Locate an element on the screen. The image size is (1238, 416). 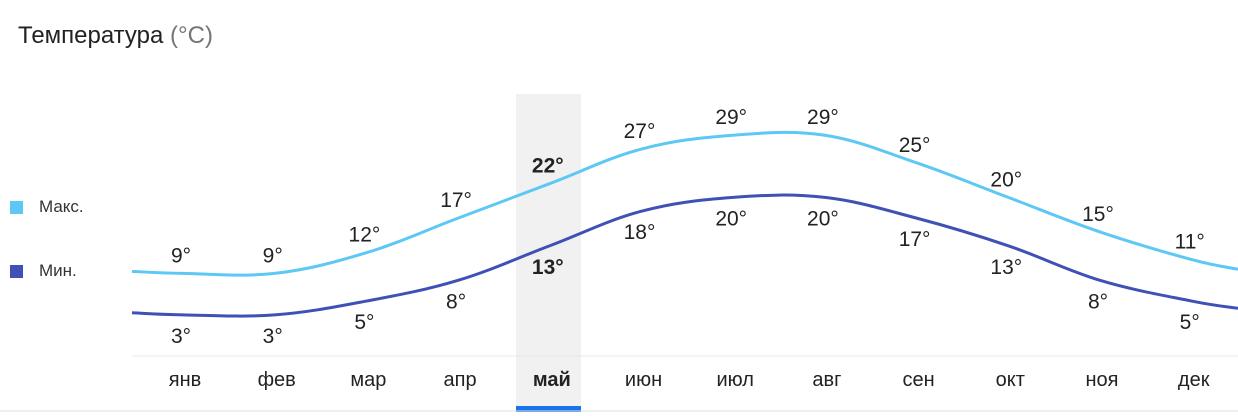
max-value-label-апр: 17° is located at coordinates (456, 200).